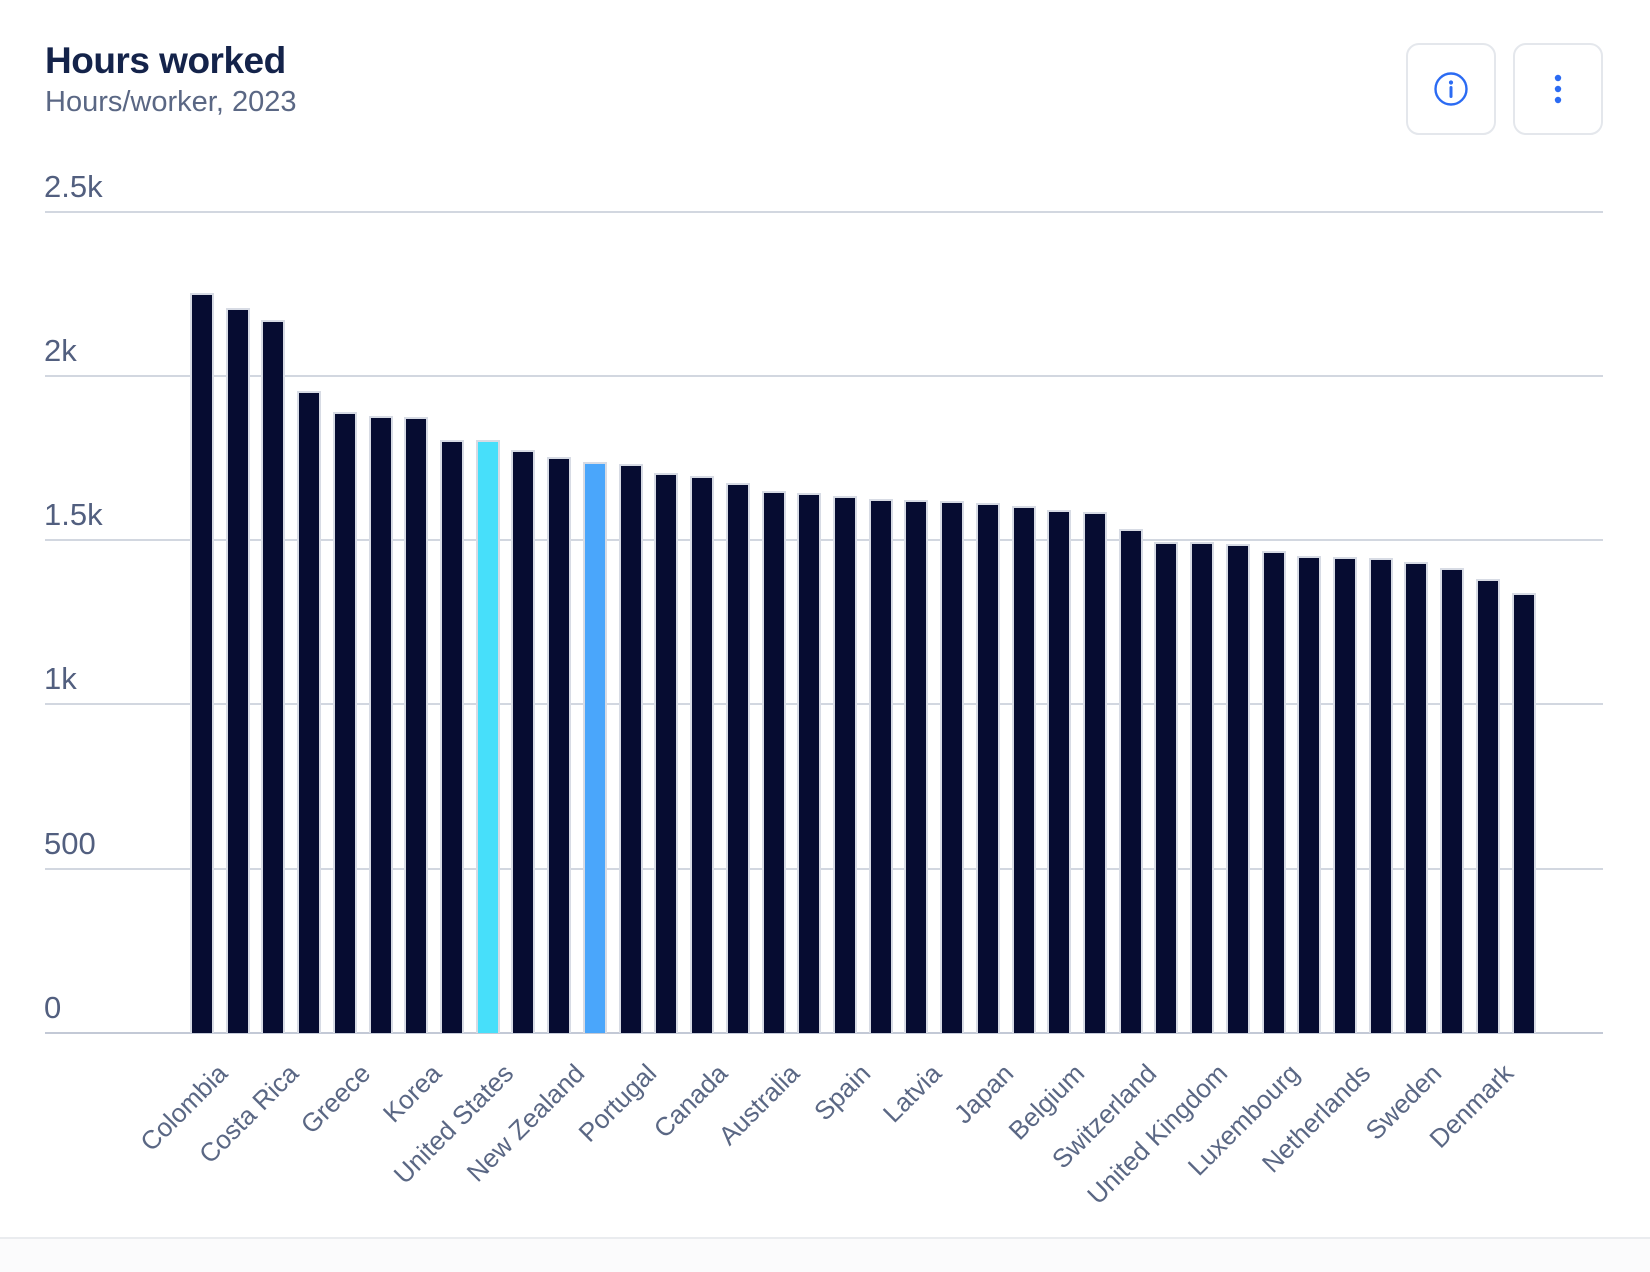  Describe the element at coordinates (344, 722) in the screenshot. I see `bar-greece` at that location.